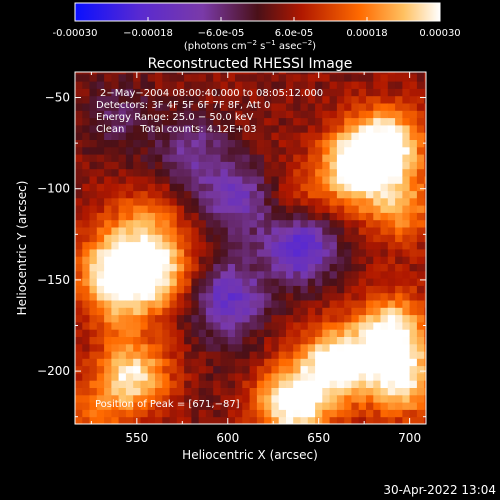 The width and height of the screenshot is (500, 500). I want to click on y-tick-label: −150, so click(53, 280).